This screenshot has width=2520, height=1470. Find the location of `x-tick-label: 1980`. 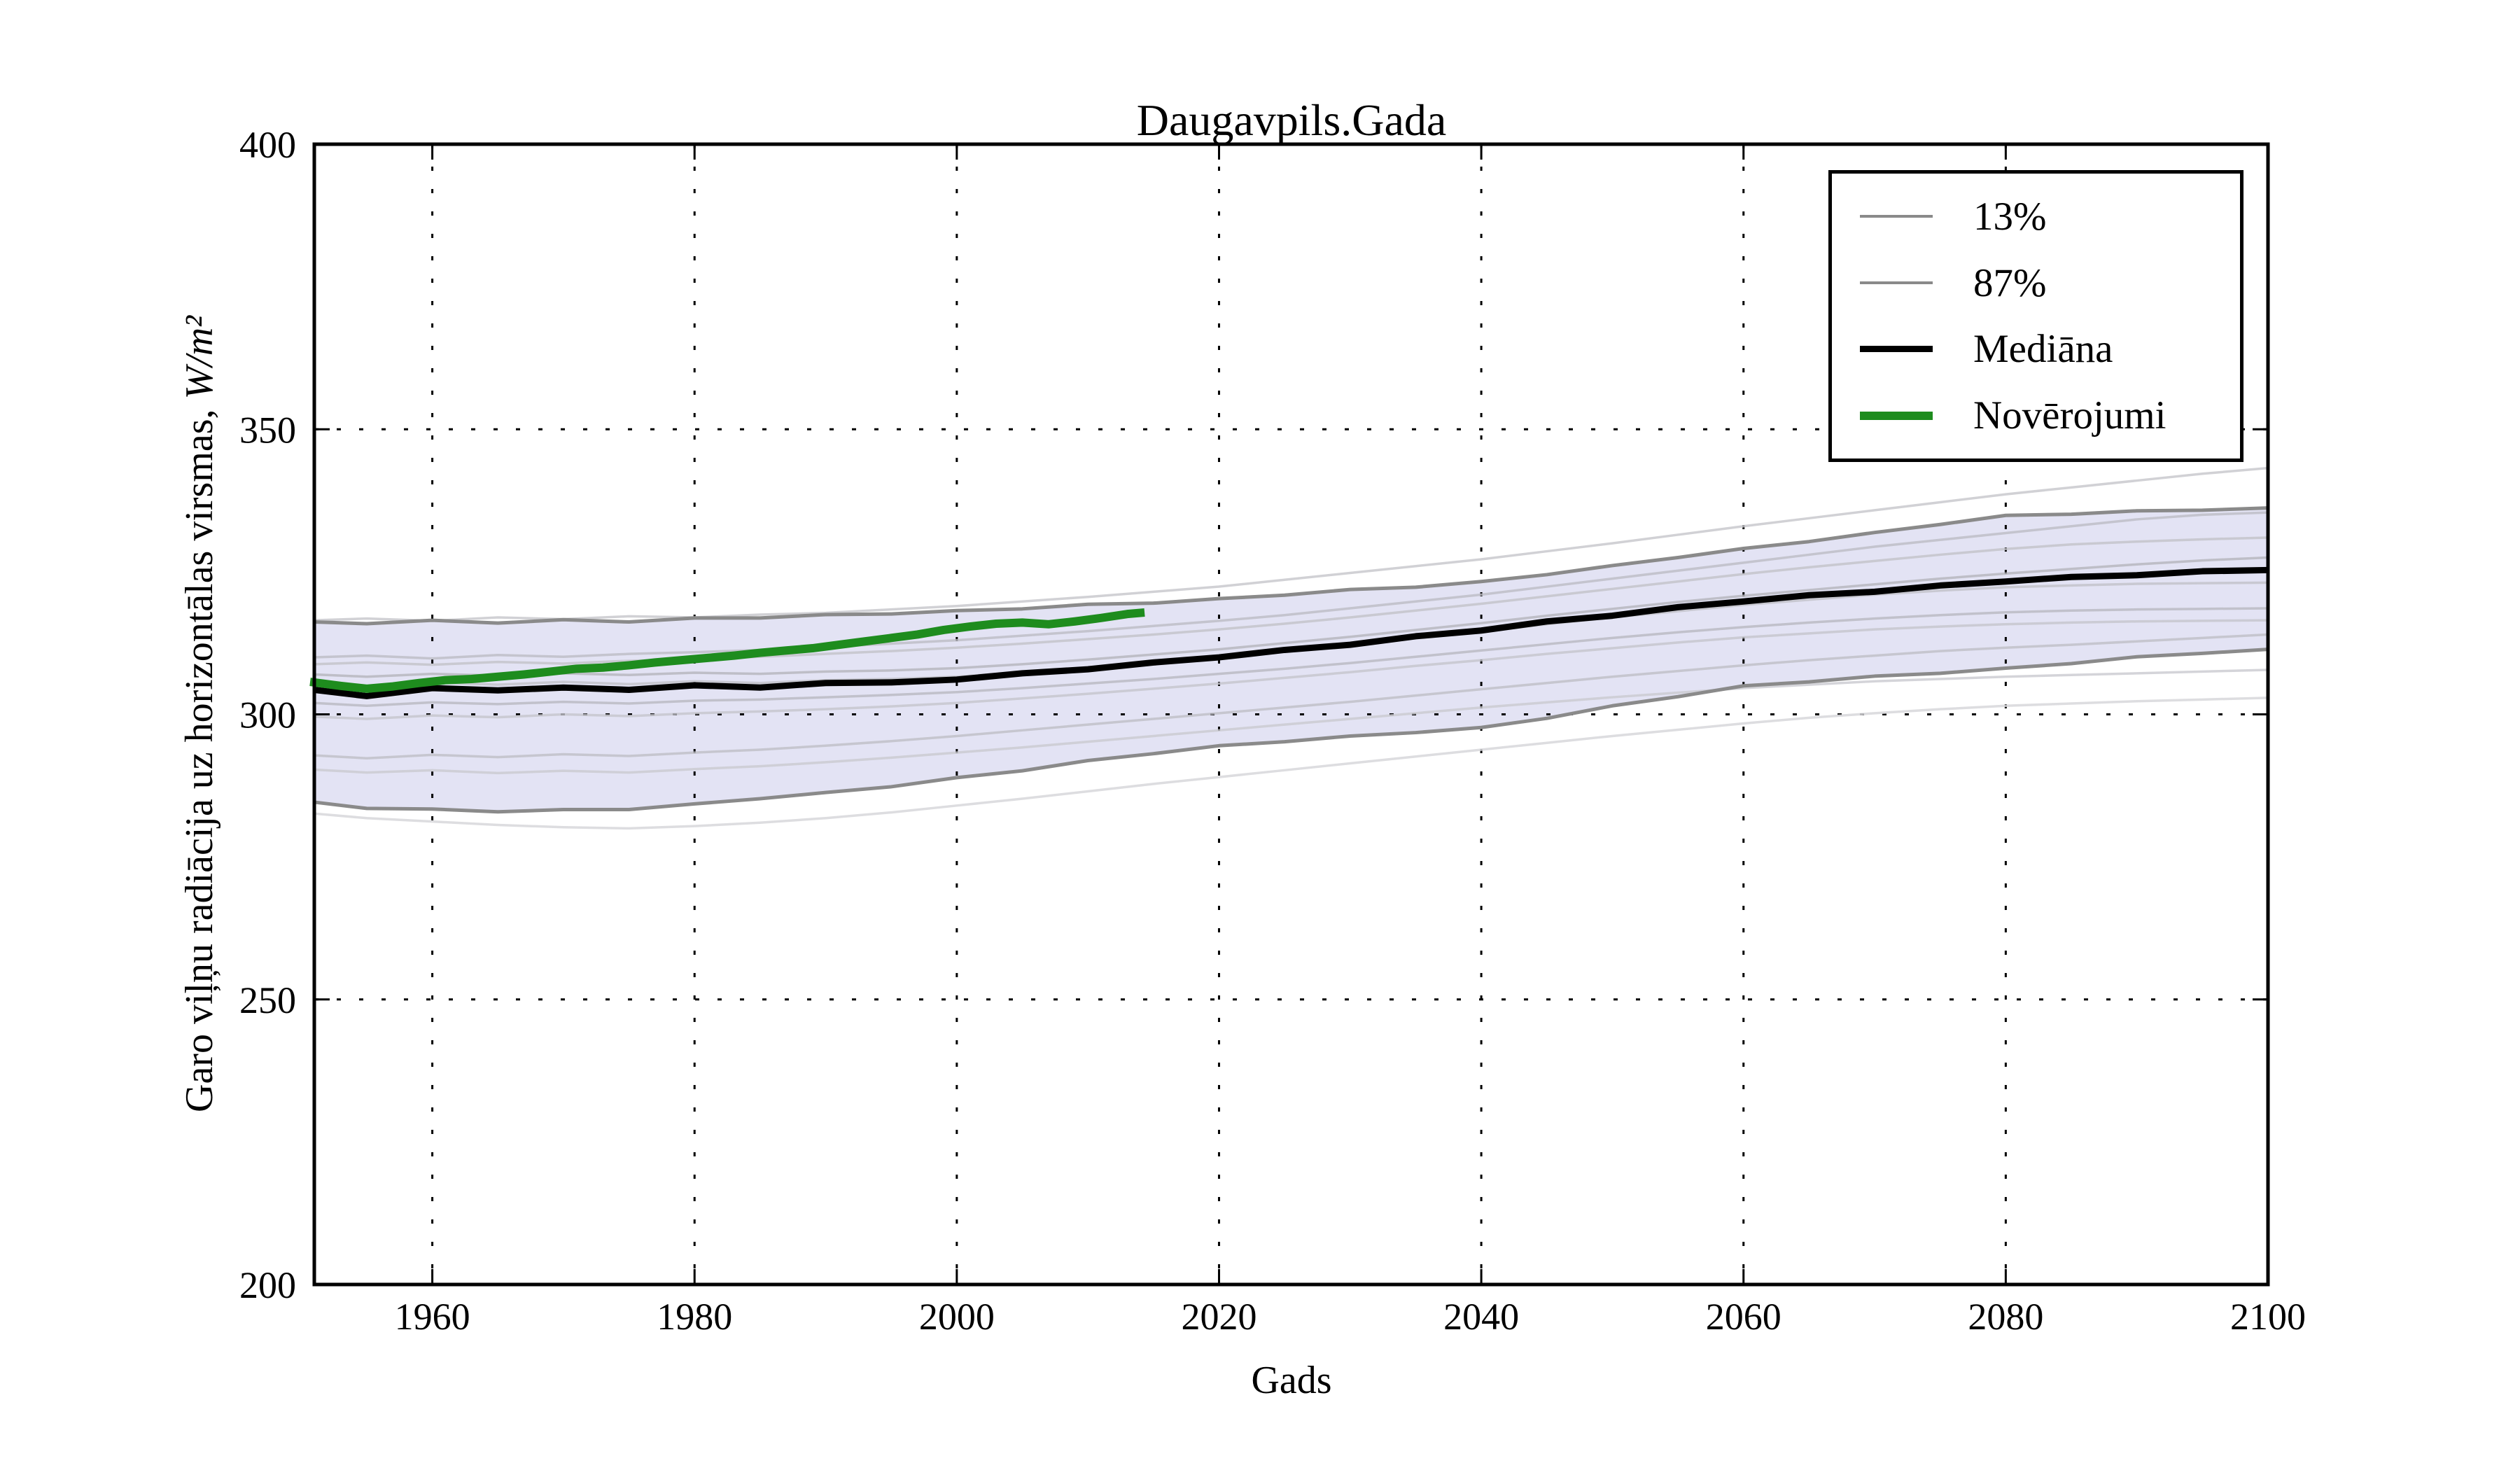

x-tick-label: 1980 is located at coordinates (694, 1317).